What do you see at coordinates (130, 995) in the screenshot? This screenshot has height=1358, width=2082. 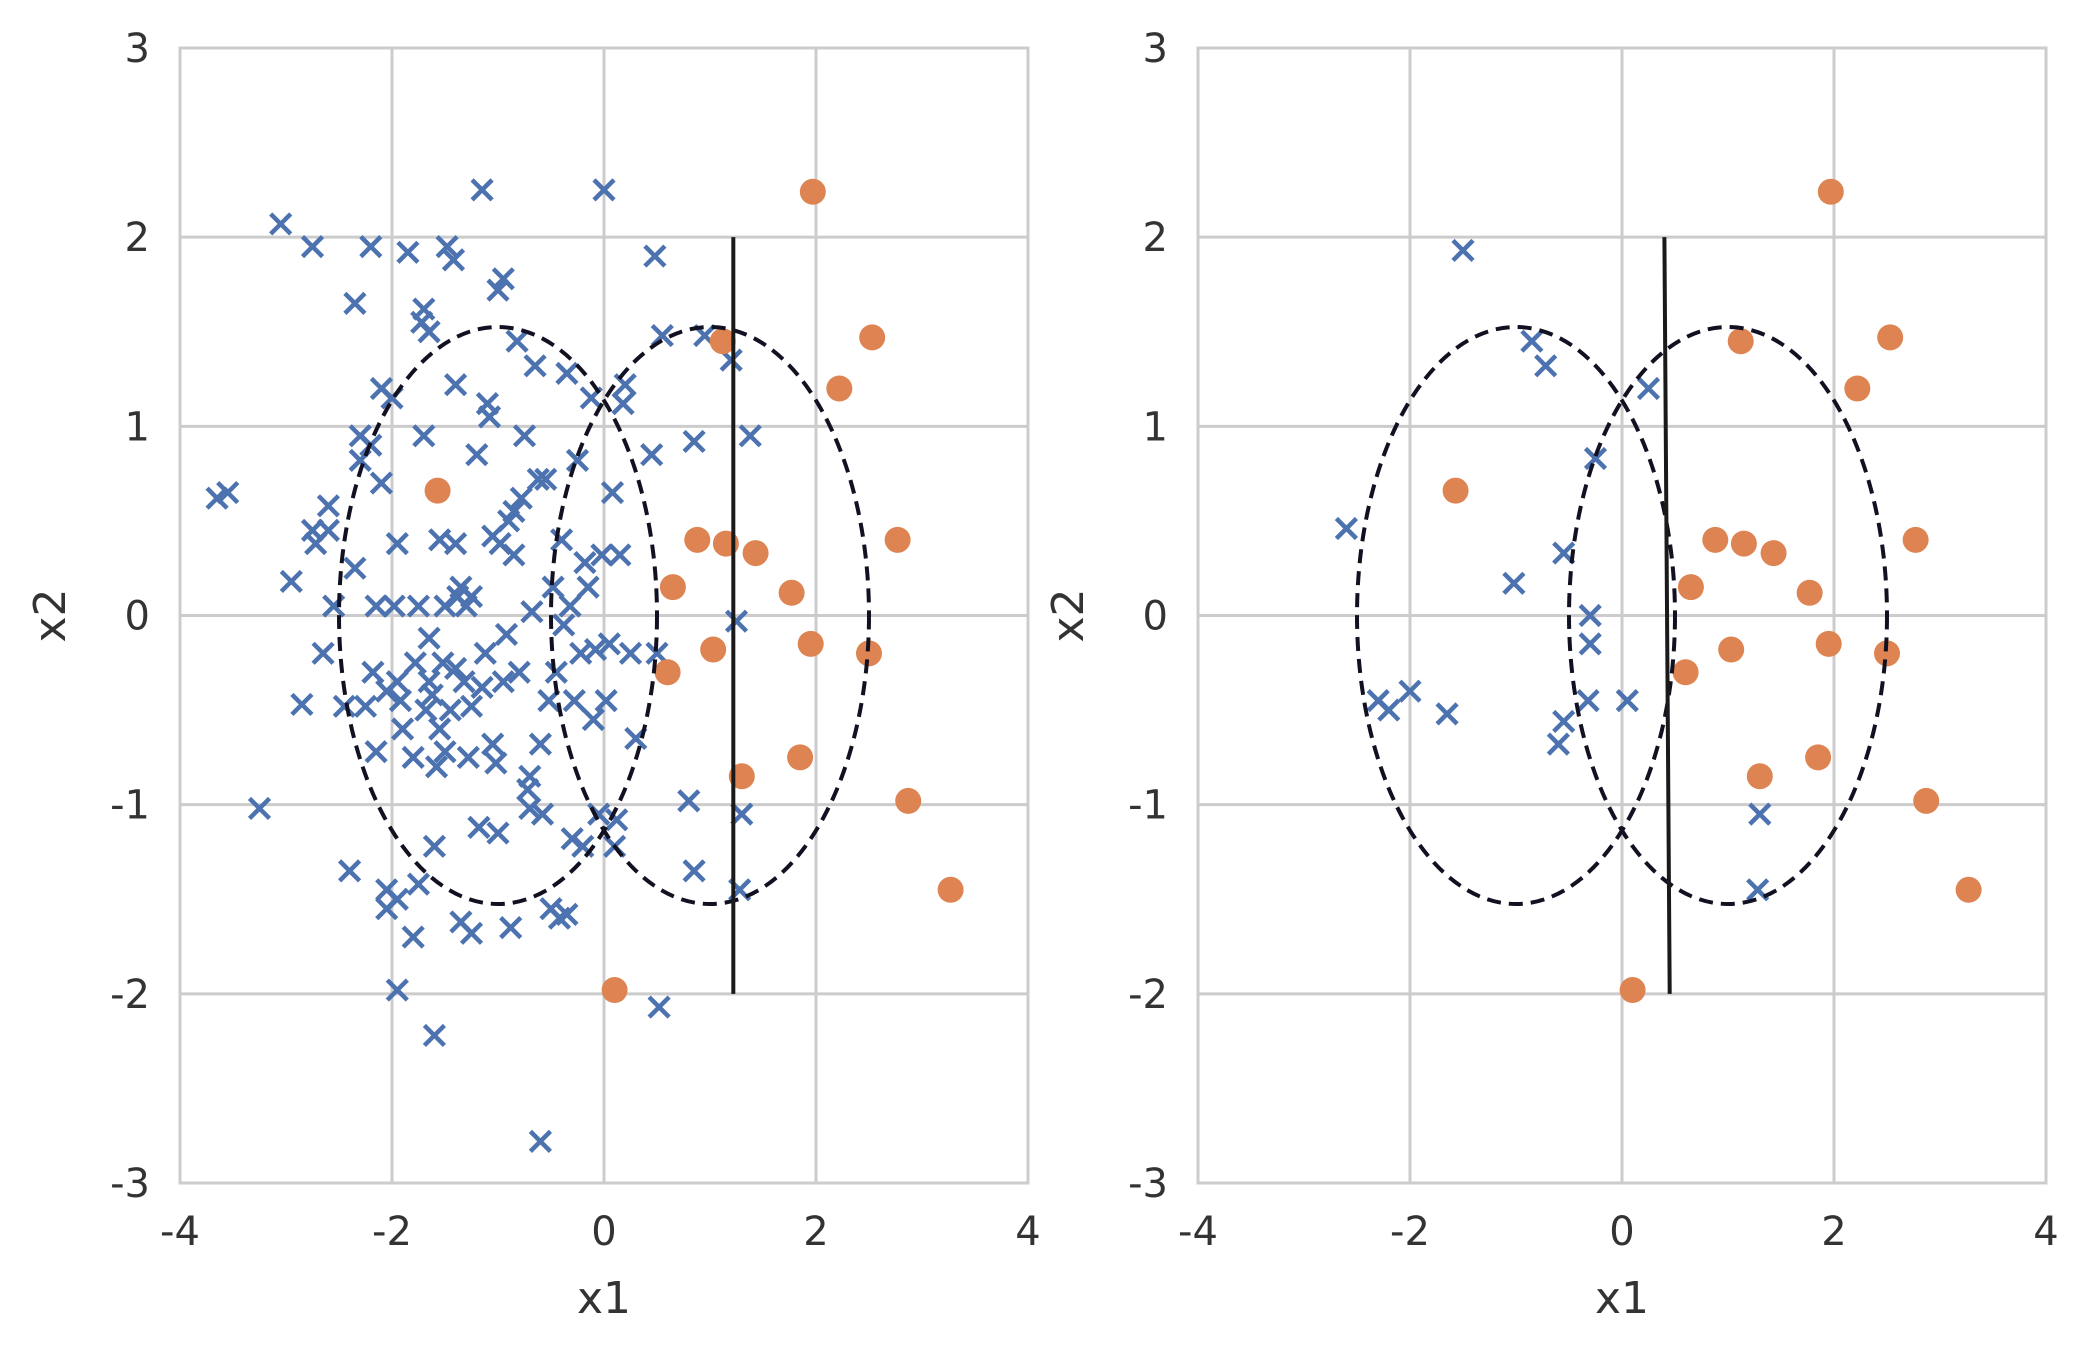 I see `y-tick-label: -2` at bounding box center [130, 995].